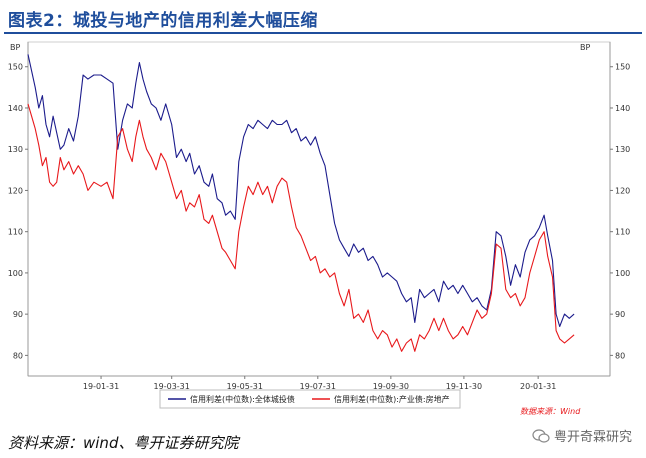  What do you see at coordinates (464, 386) in the screenshot?
I see `x-tick-label: 19-11-30` at bounding box center [464, 386].